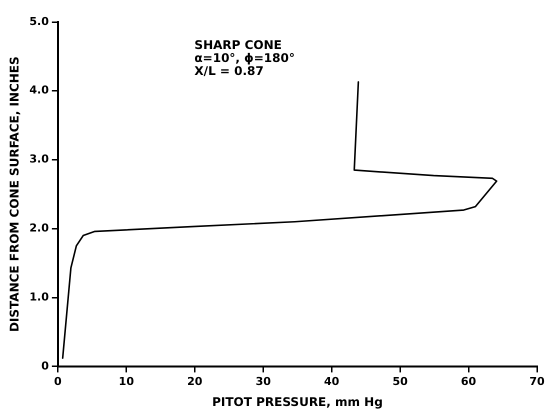  Describe the element at coordinates (39, 159) in the screenshot. I see `y-tick-label: 3.0` at that location.